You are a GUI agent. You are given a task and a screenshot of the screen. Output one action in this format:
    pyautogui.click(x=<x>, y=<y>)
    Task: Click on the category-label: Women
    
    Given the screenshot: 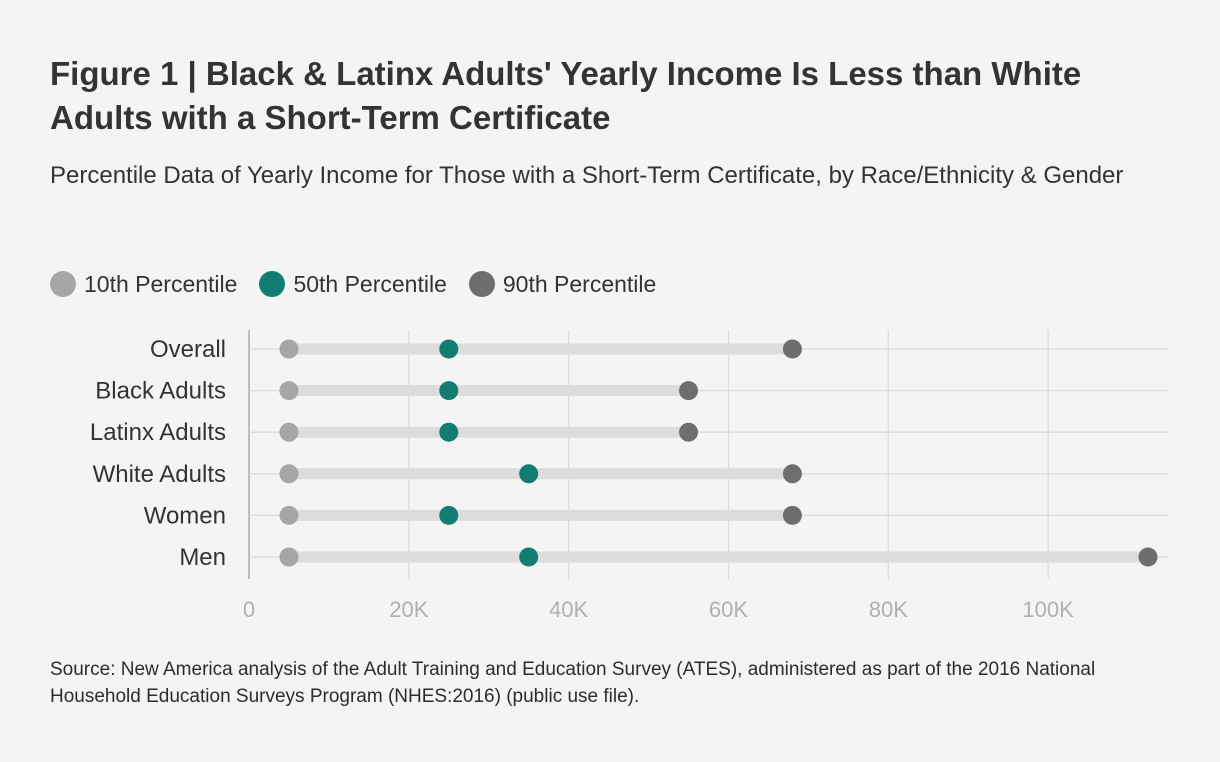 What is the action you would take?
    pyautogui.click(x=185, y=515)
    